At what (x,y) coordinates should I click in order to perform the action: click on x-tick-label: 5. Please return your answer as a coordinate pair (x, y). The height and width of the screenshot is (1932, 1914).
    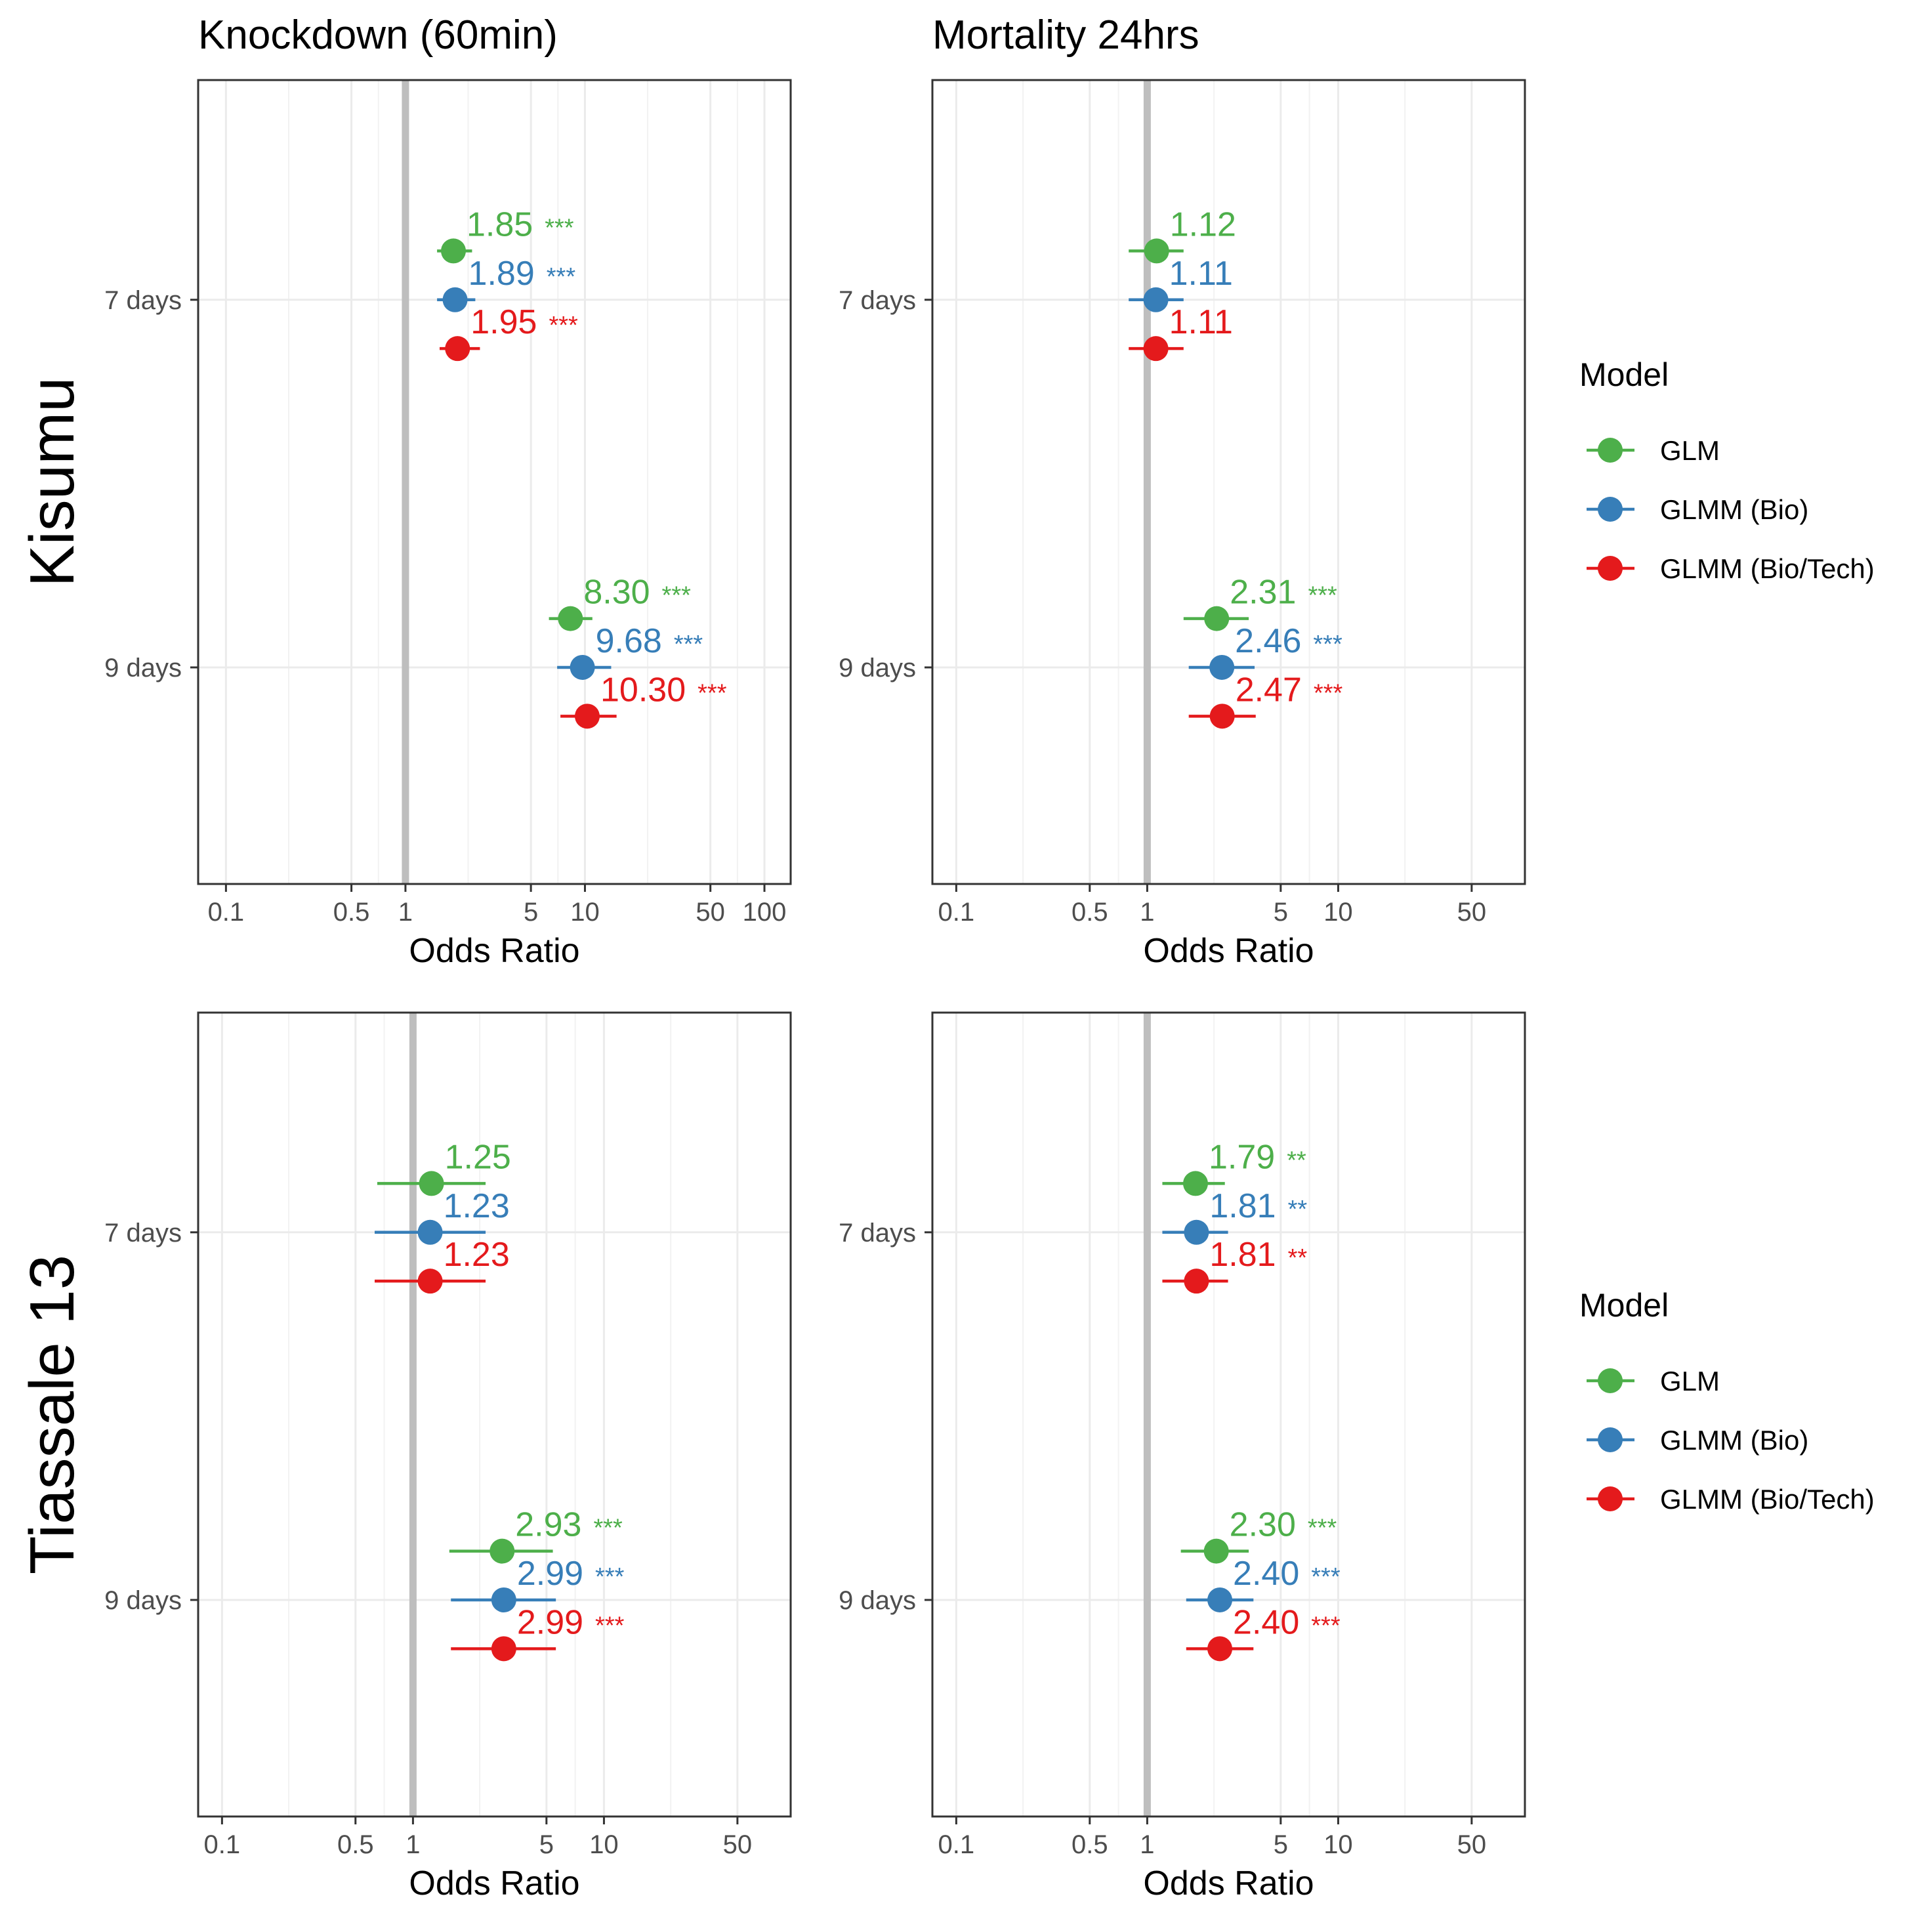
    Looking at the image, I should click on (546, 1844).